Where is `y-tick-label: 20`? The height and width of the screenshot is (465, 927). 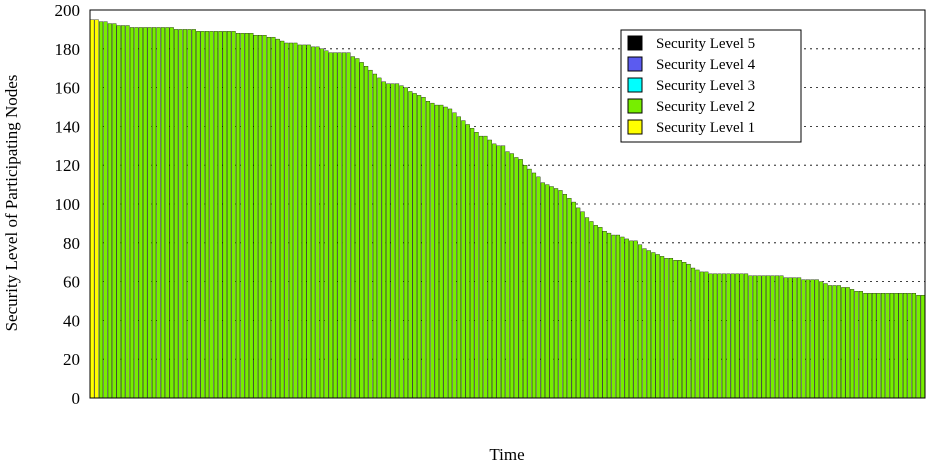
y-tick-label: 20 is located at coordinates (71, 359).